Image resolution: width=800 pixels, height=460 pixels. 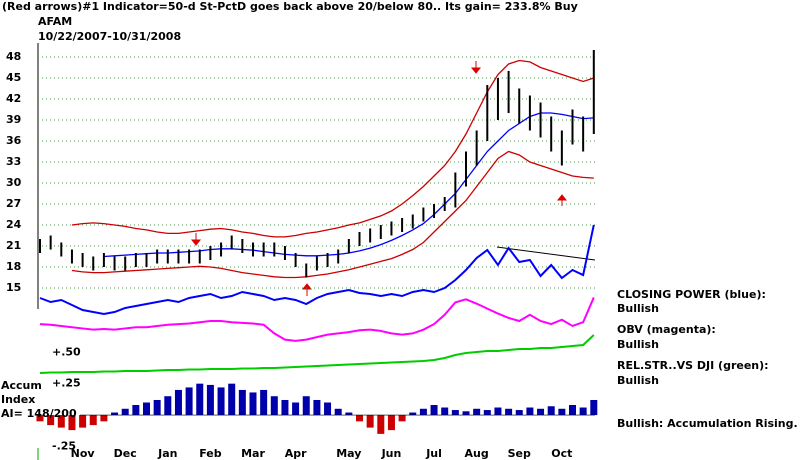 What do you see at coordinates (13, 77) in the screenshot?
I see `y-tick-label: 45` at bounding box center [13, 77].